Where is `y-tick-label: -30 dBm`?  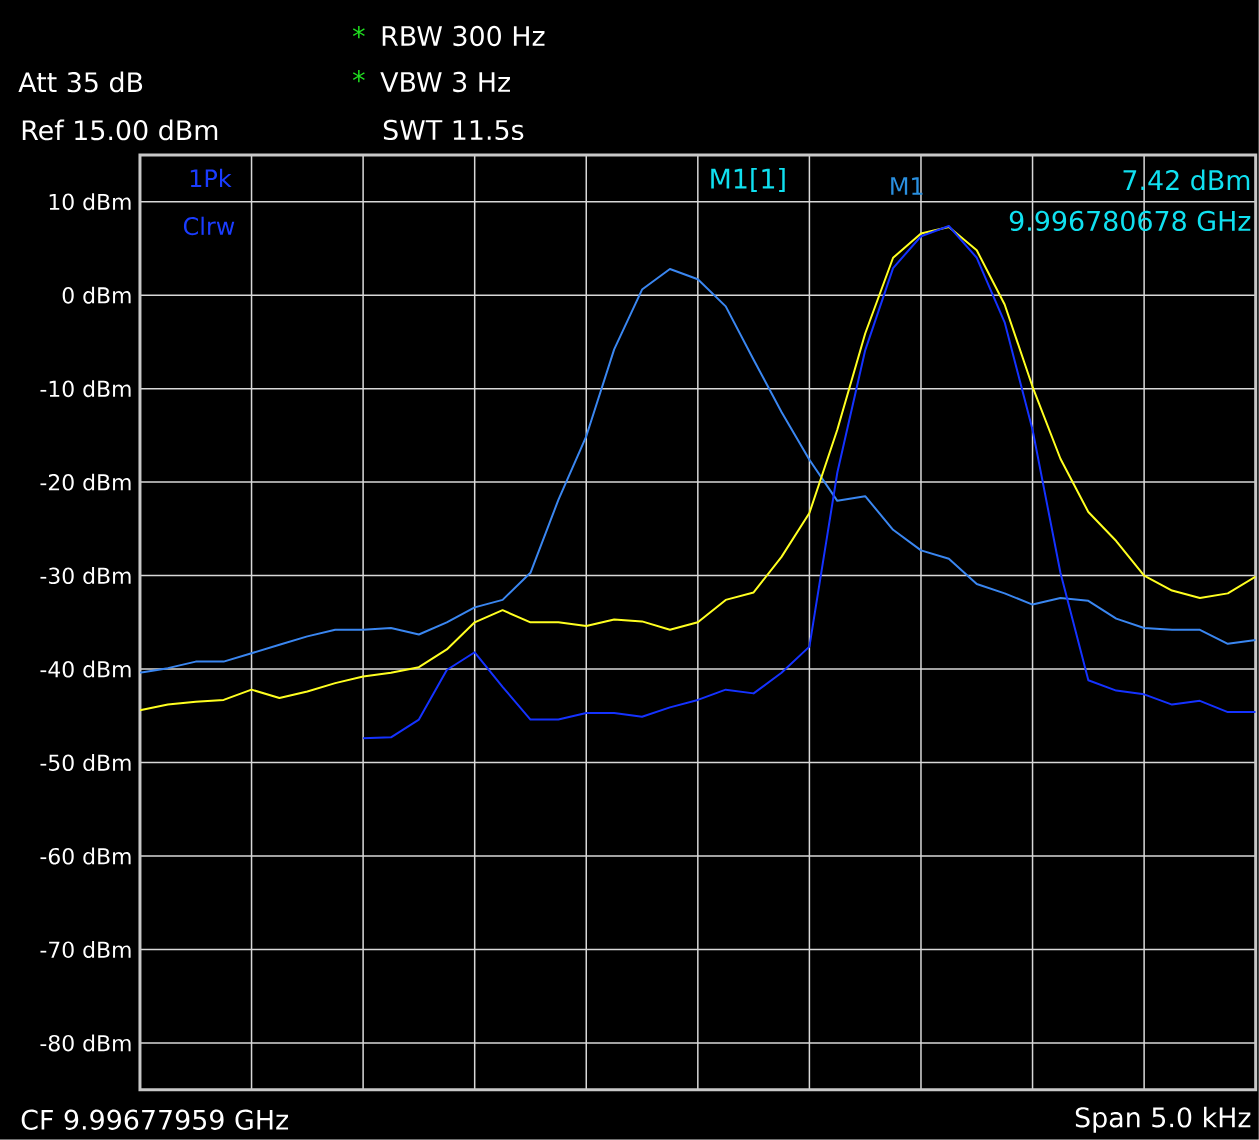 y-tick-label: -30 dBm is located at coordinates (85, 576).